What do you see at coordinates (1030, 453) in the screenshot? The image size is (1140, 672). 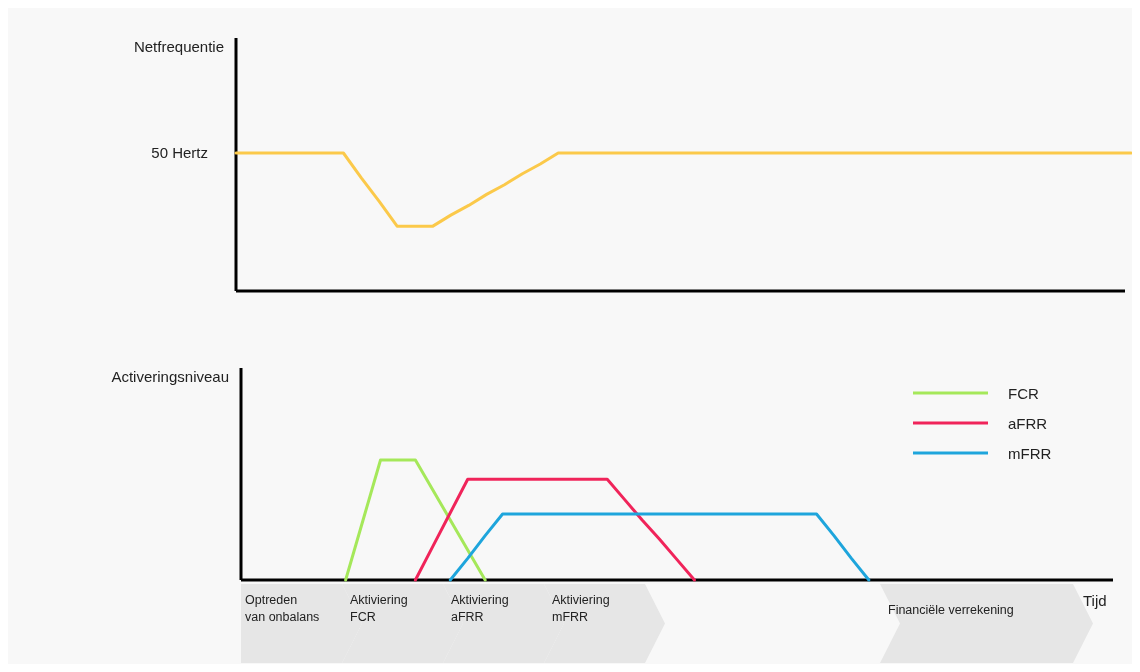 I see `legend-label: mFRR` at bounding box center [1030, 453].